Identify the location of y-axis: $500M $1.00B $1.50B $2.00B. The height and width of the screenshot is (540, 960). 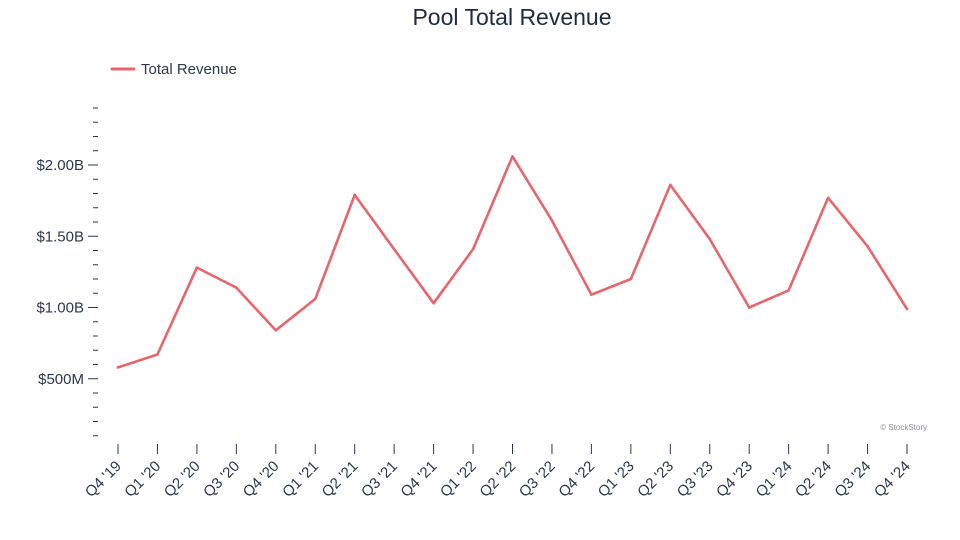
(67, 272).